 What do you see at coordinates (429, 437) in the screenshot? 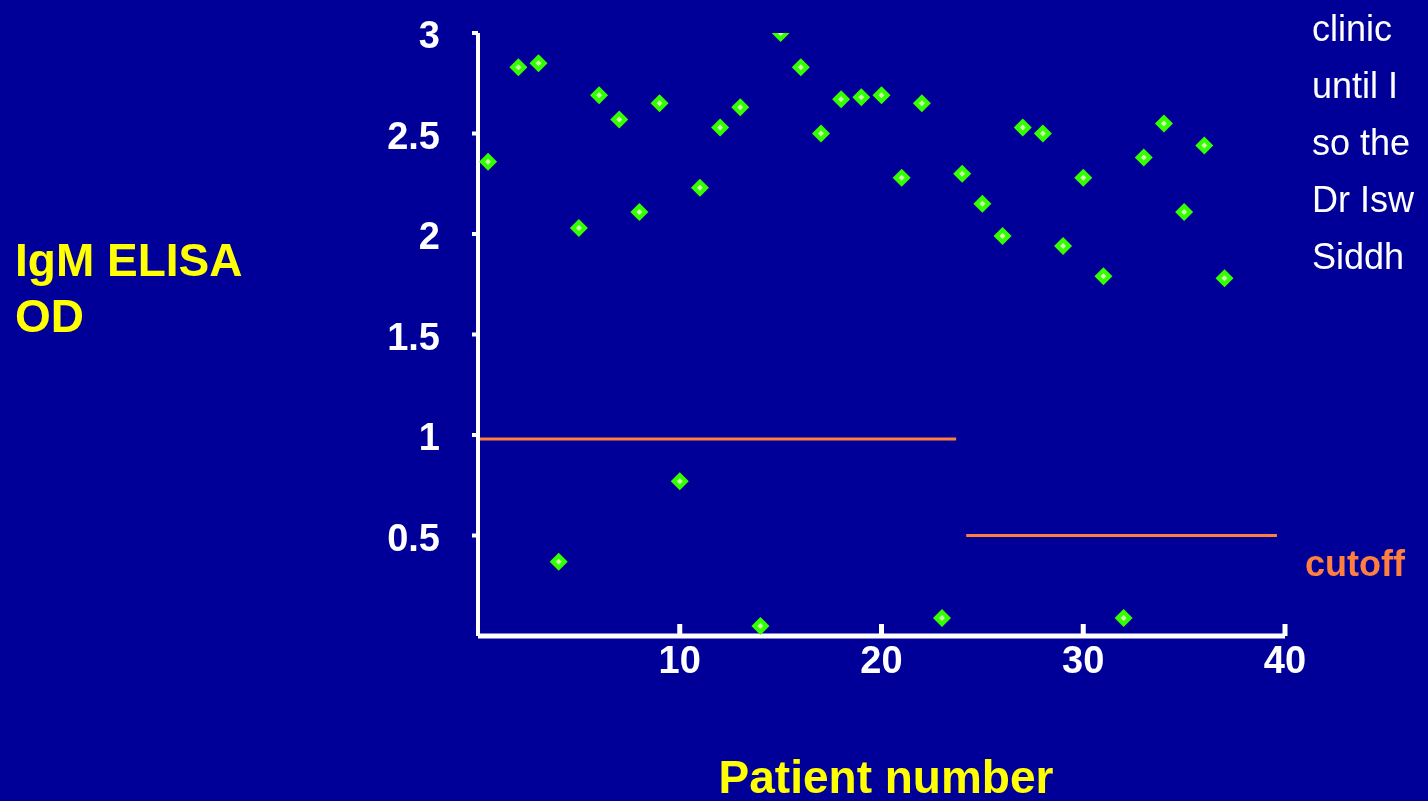
I see `y-tick-label: 1` at bounding box center [429, 437].